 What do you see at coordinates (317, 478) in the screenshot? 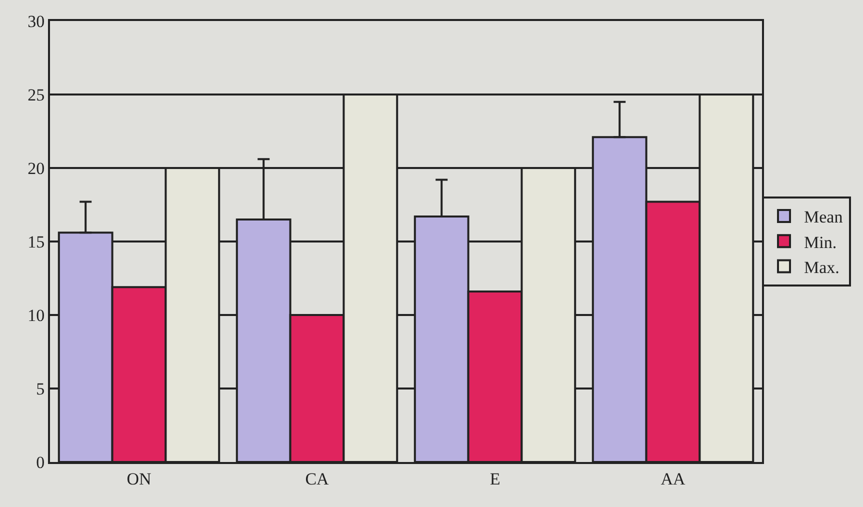
I see `x-tick-label: CA` at bounding box center [317, 478].